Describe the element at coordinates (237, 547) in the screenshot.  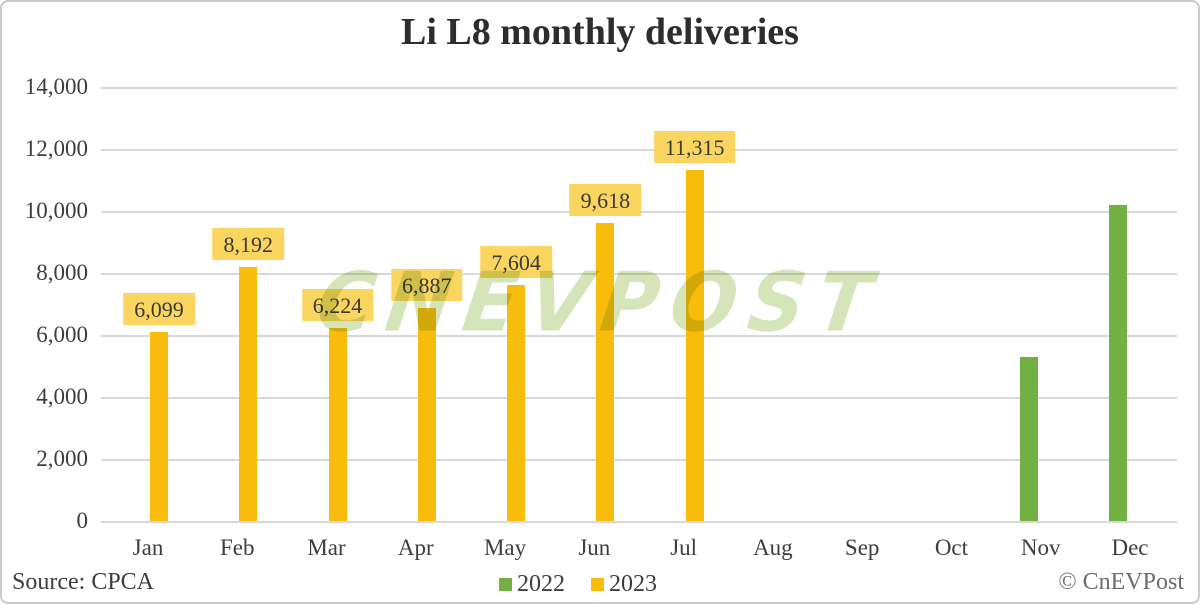
I see `x-axis-label-feb: Feb` at that location.